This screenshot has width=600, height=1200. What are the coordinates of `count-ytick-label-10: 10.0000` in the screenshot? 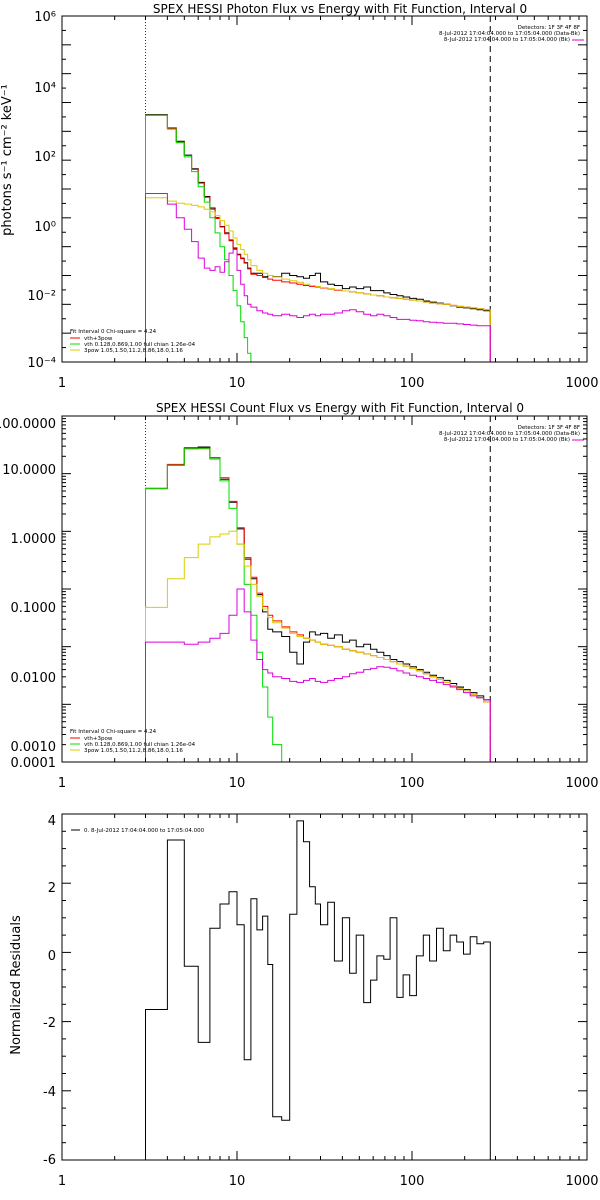 It's located at (29, 470).